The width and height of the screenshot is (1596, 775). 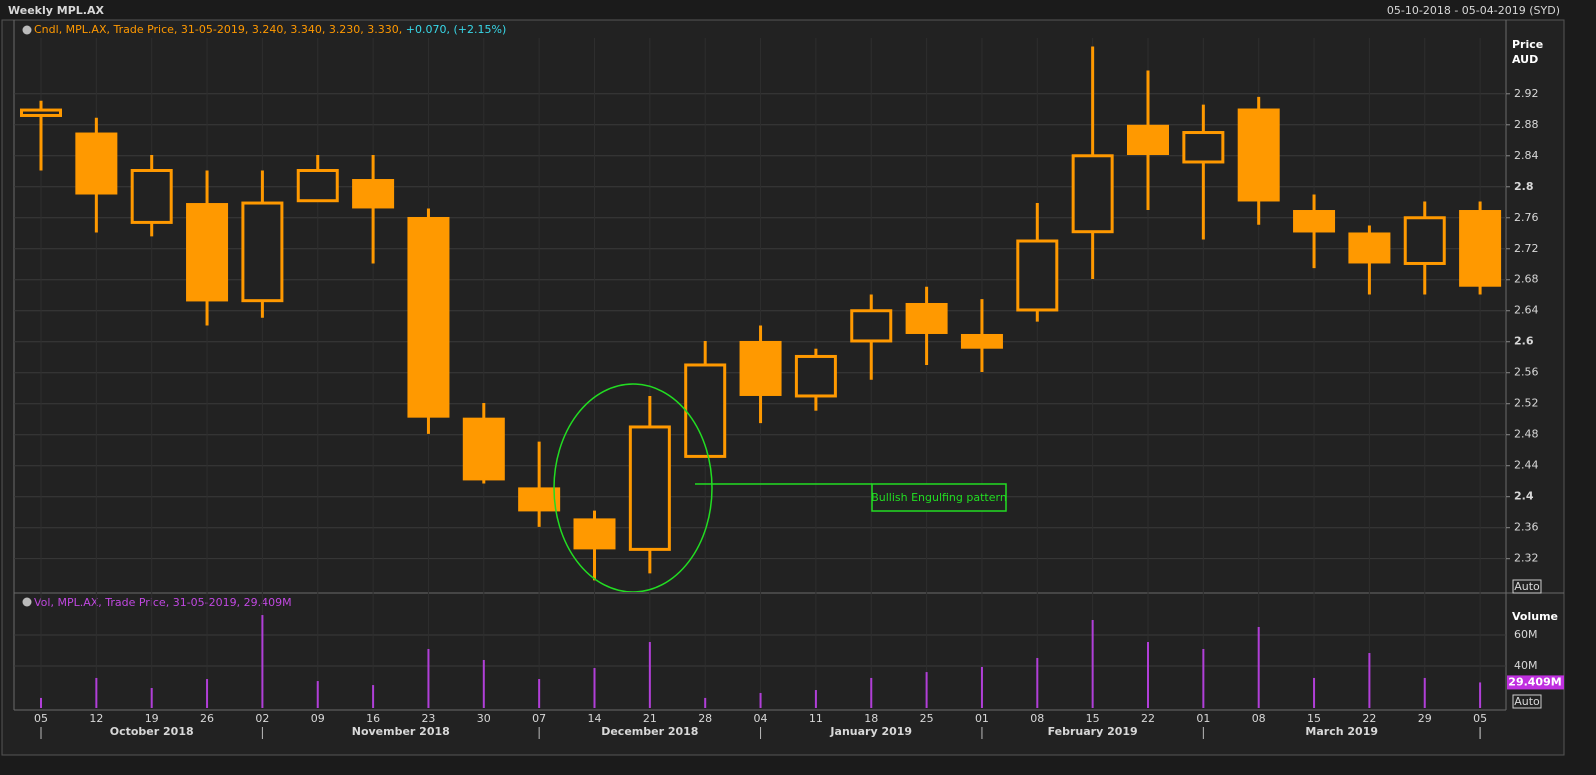 What do you see at coordinates (871, 718) in the screenshot?
I see `x-tick-label: 18` at bounding box center [871, 718].